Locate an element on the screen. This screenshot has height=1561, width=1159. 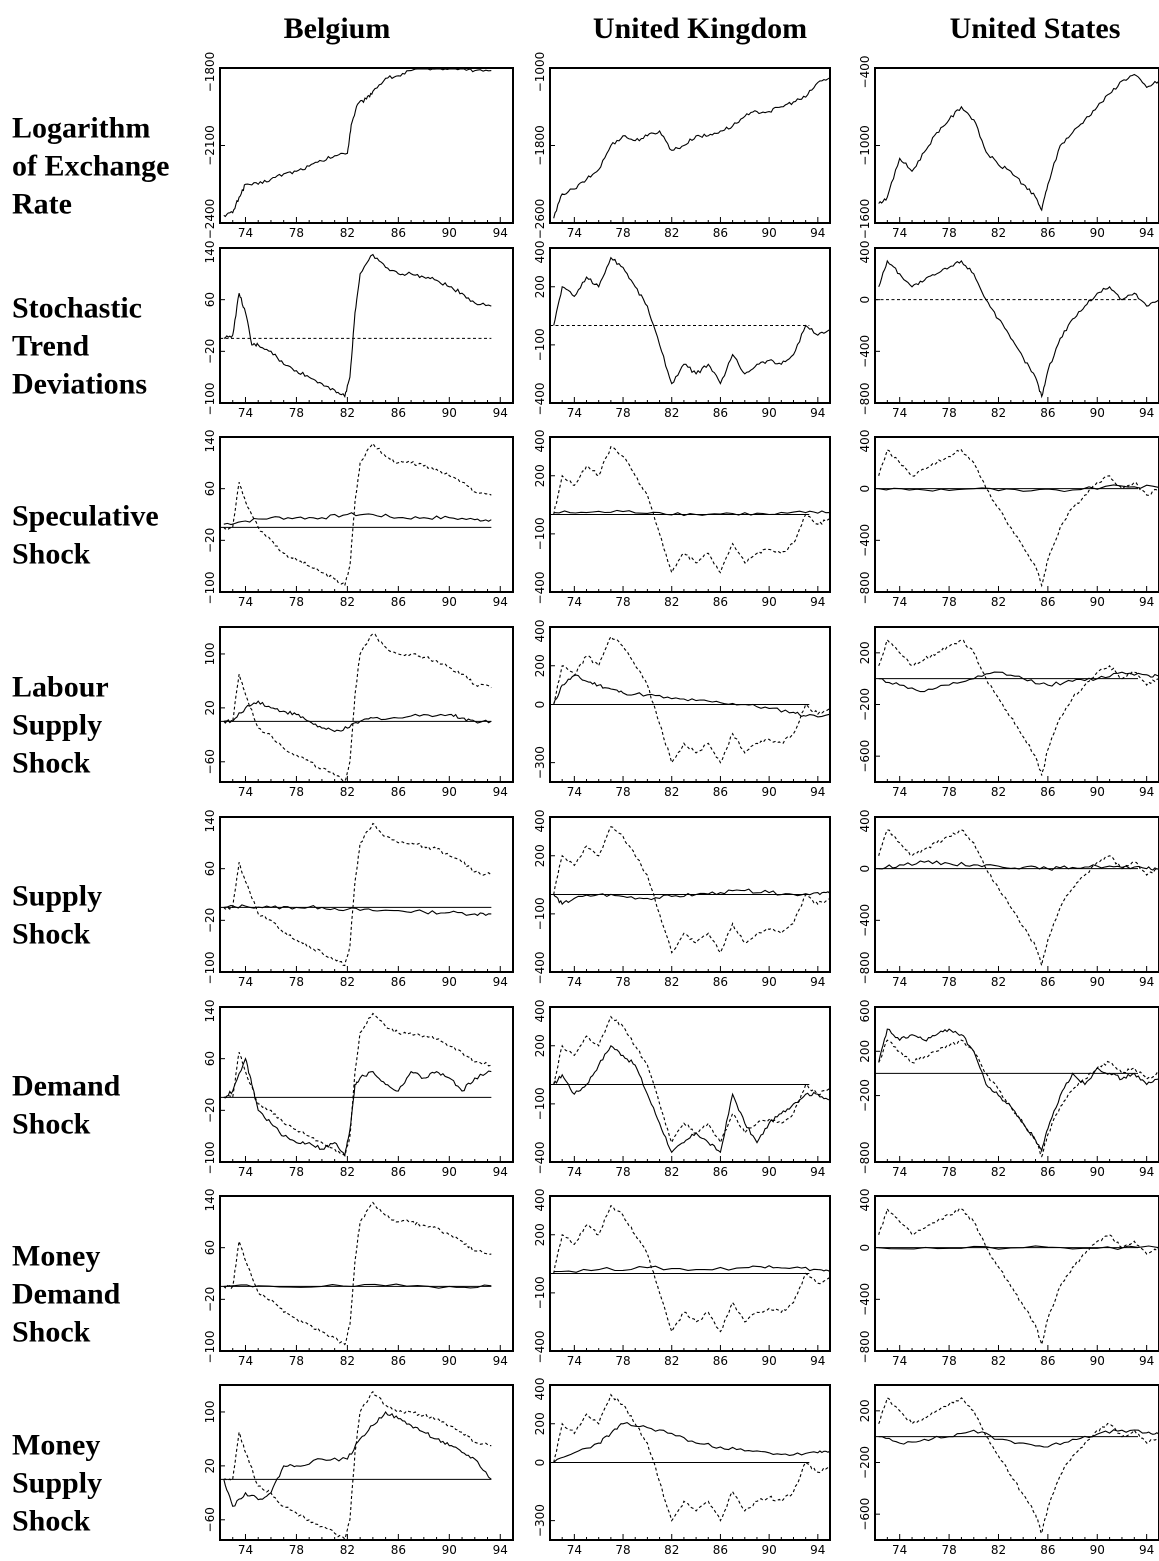
row-label-line: Money is located at coordinates (56, 1256).